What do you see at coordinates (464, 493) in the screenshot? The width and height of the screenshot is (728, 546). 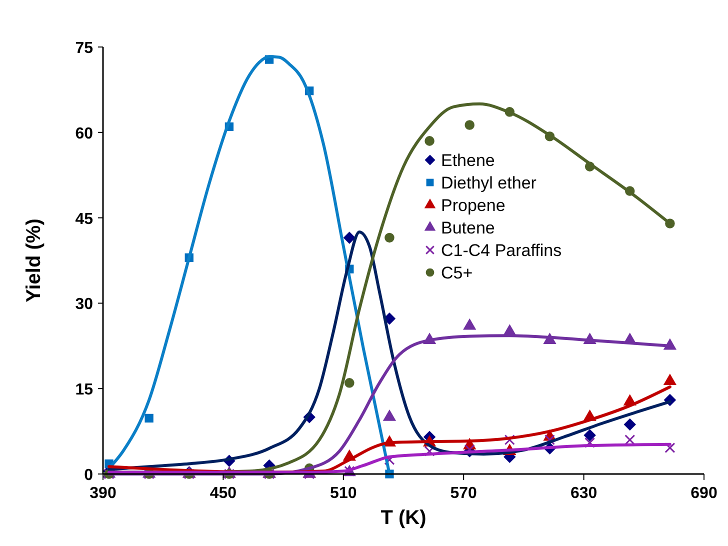 I see `x-tick-label: 570` at bounding box center [464, 493].